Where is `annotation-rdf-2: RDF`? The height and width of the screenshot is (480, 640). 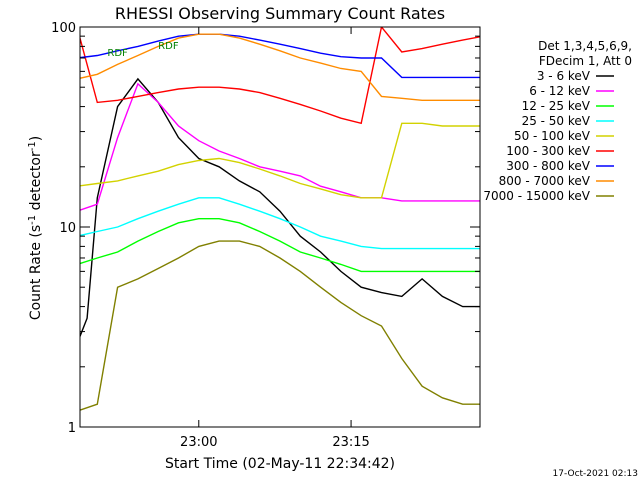
annotation-rdf-2: RDF is located at coordinates (168, 46).